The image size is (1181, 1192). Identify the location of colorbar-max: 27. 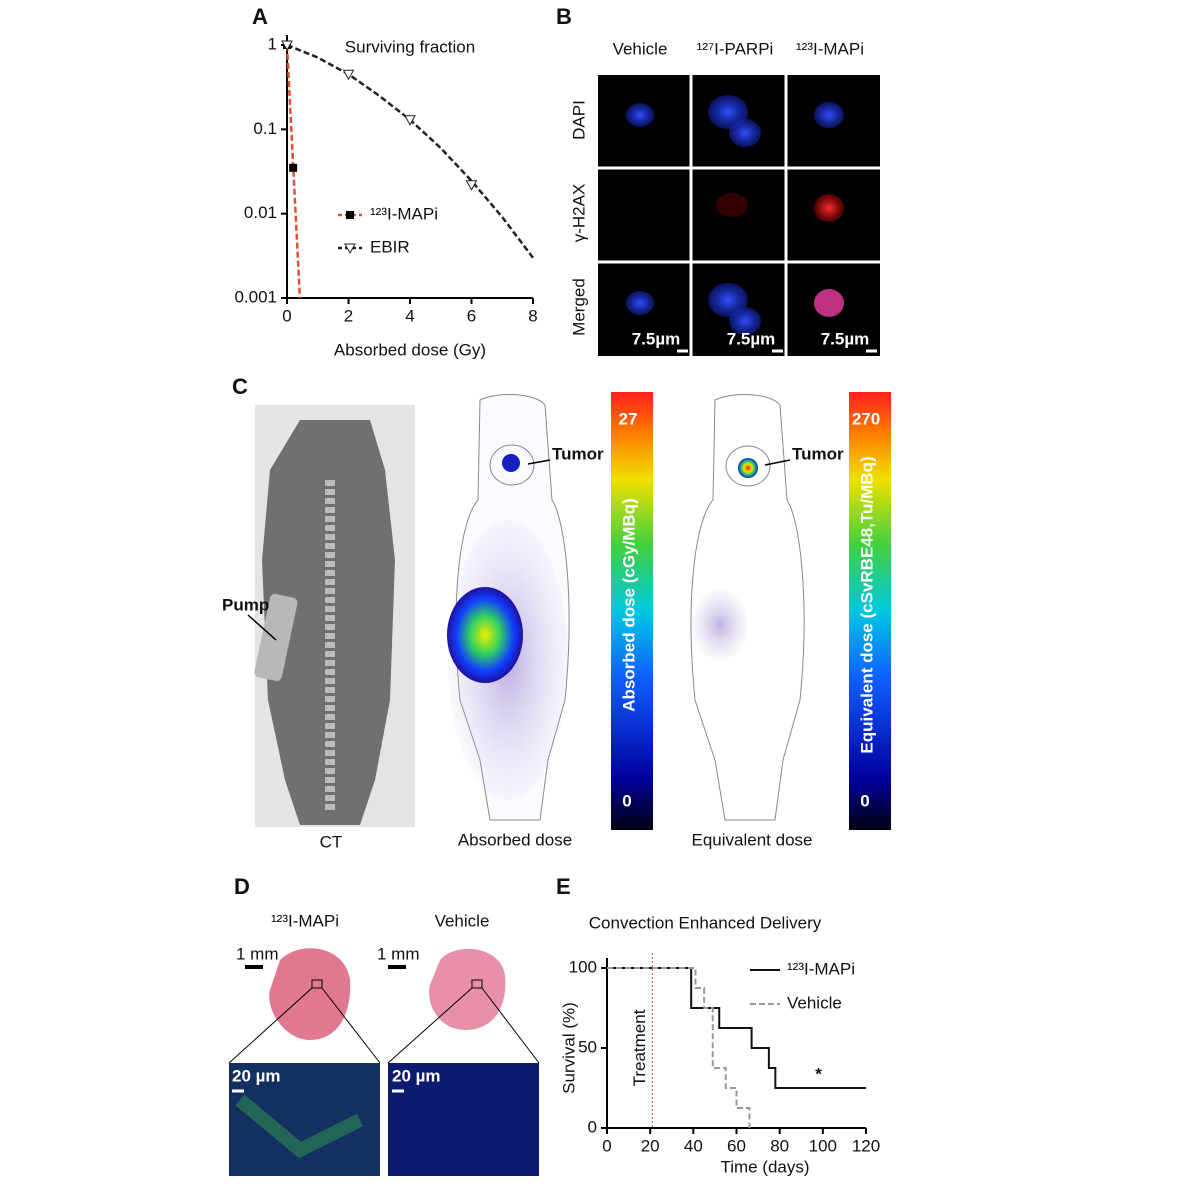
(628, 418).